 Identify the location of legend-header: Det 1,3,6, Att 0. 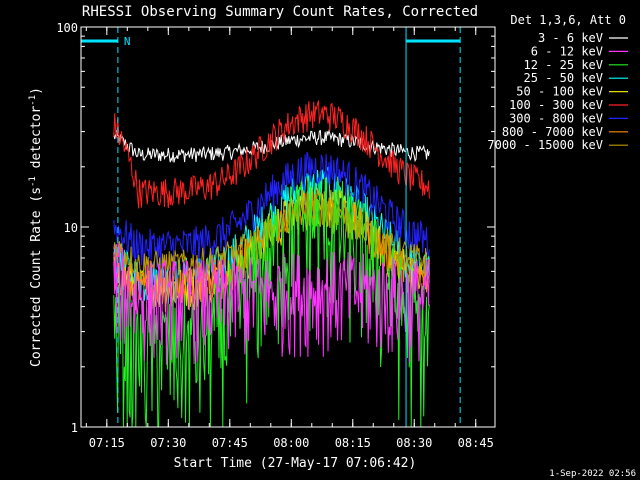
(568, 20).